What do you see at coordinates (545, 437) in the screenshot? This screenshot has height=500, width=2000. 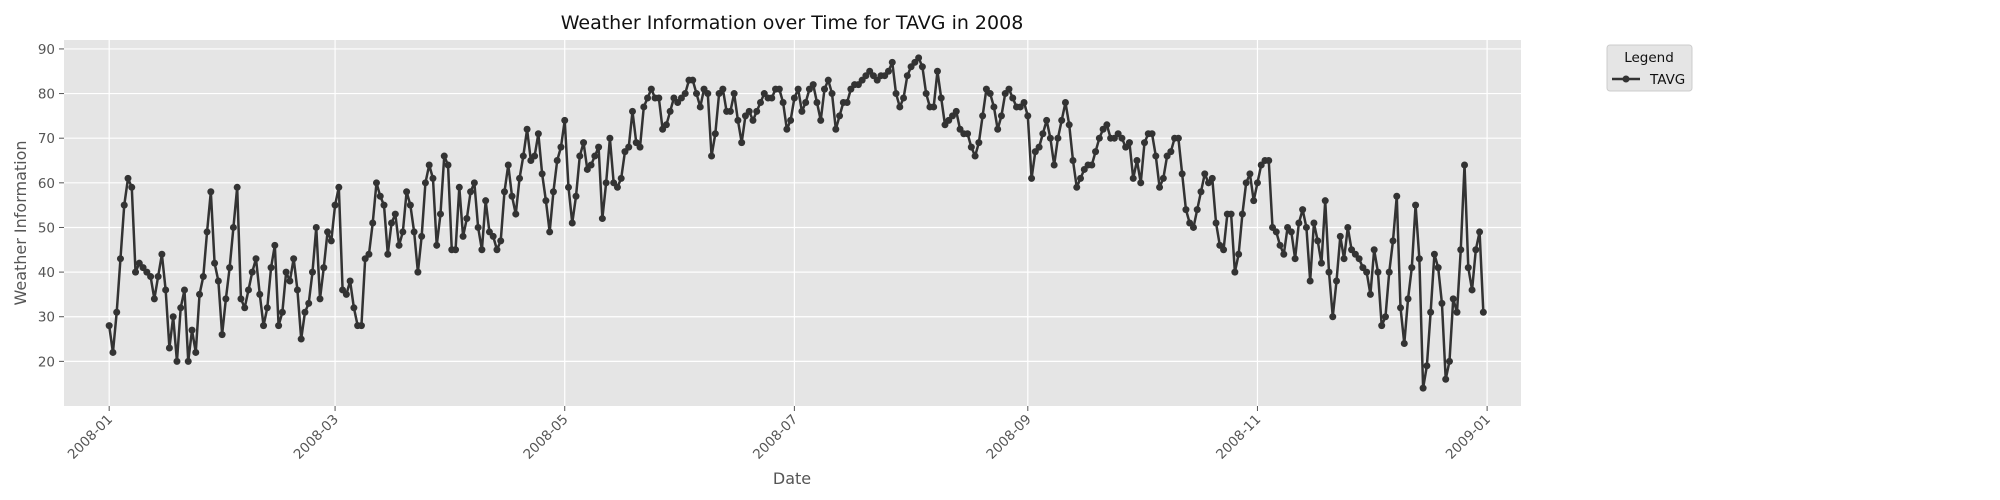 I see `x-tick-label: 2008-05` at bounding box center [545, 437].